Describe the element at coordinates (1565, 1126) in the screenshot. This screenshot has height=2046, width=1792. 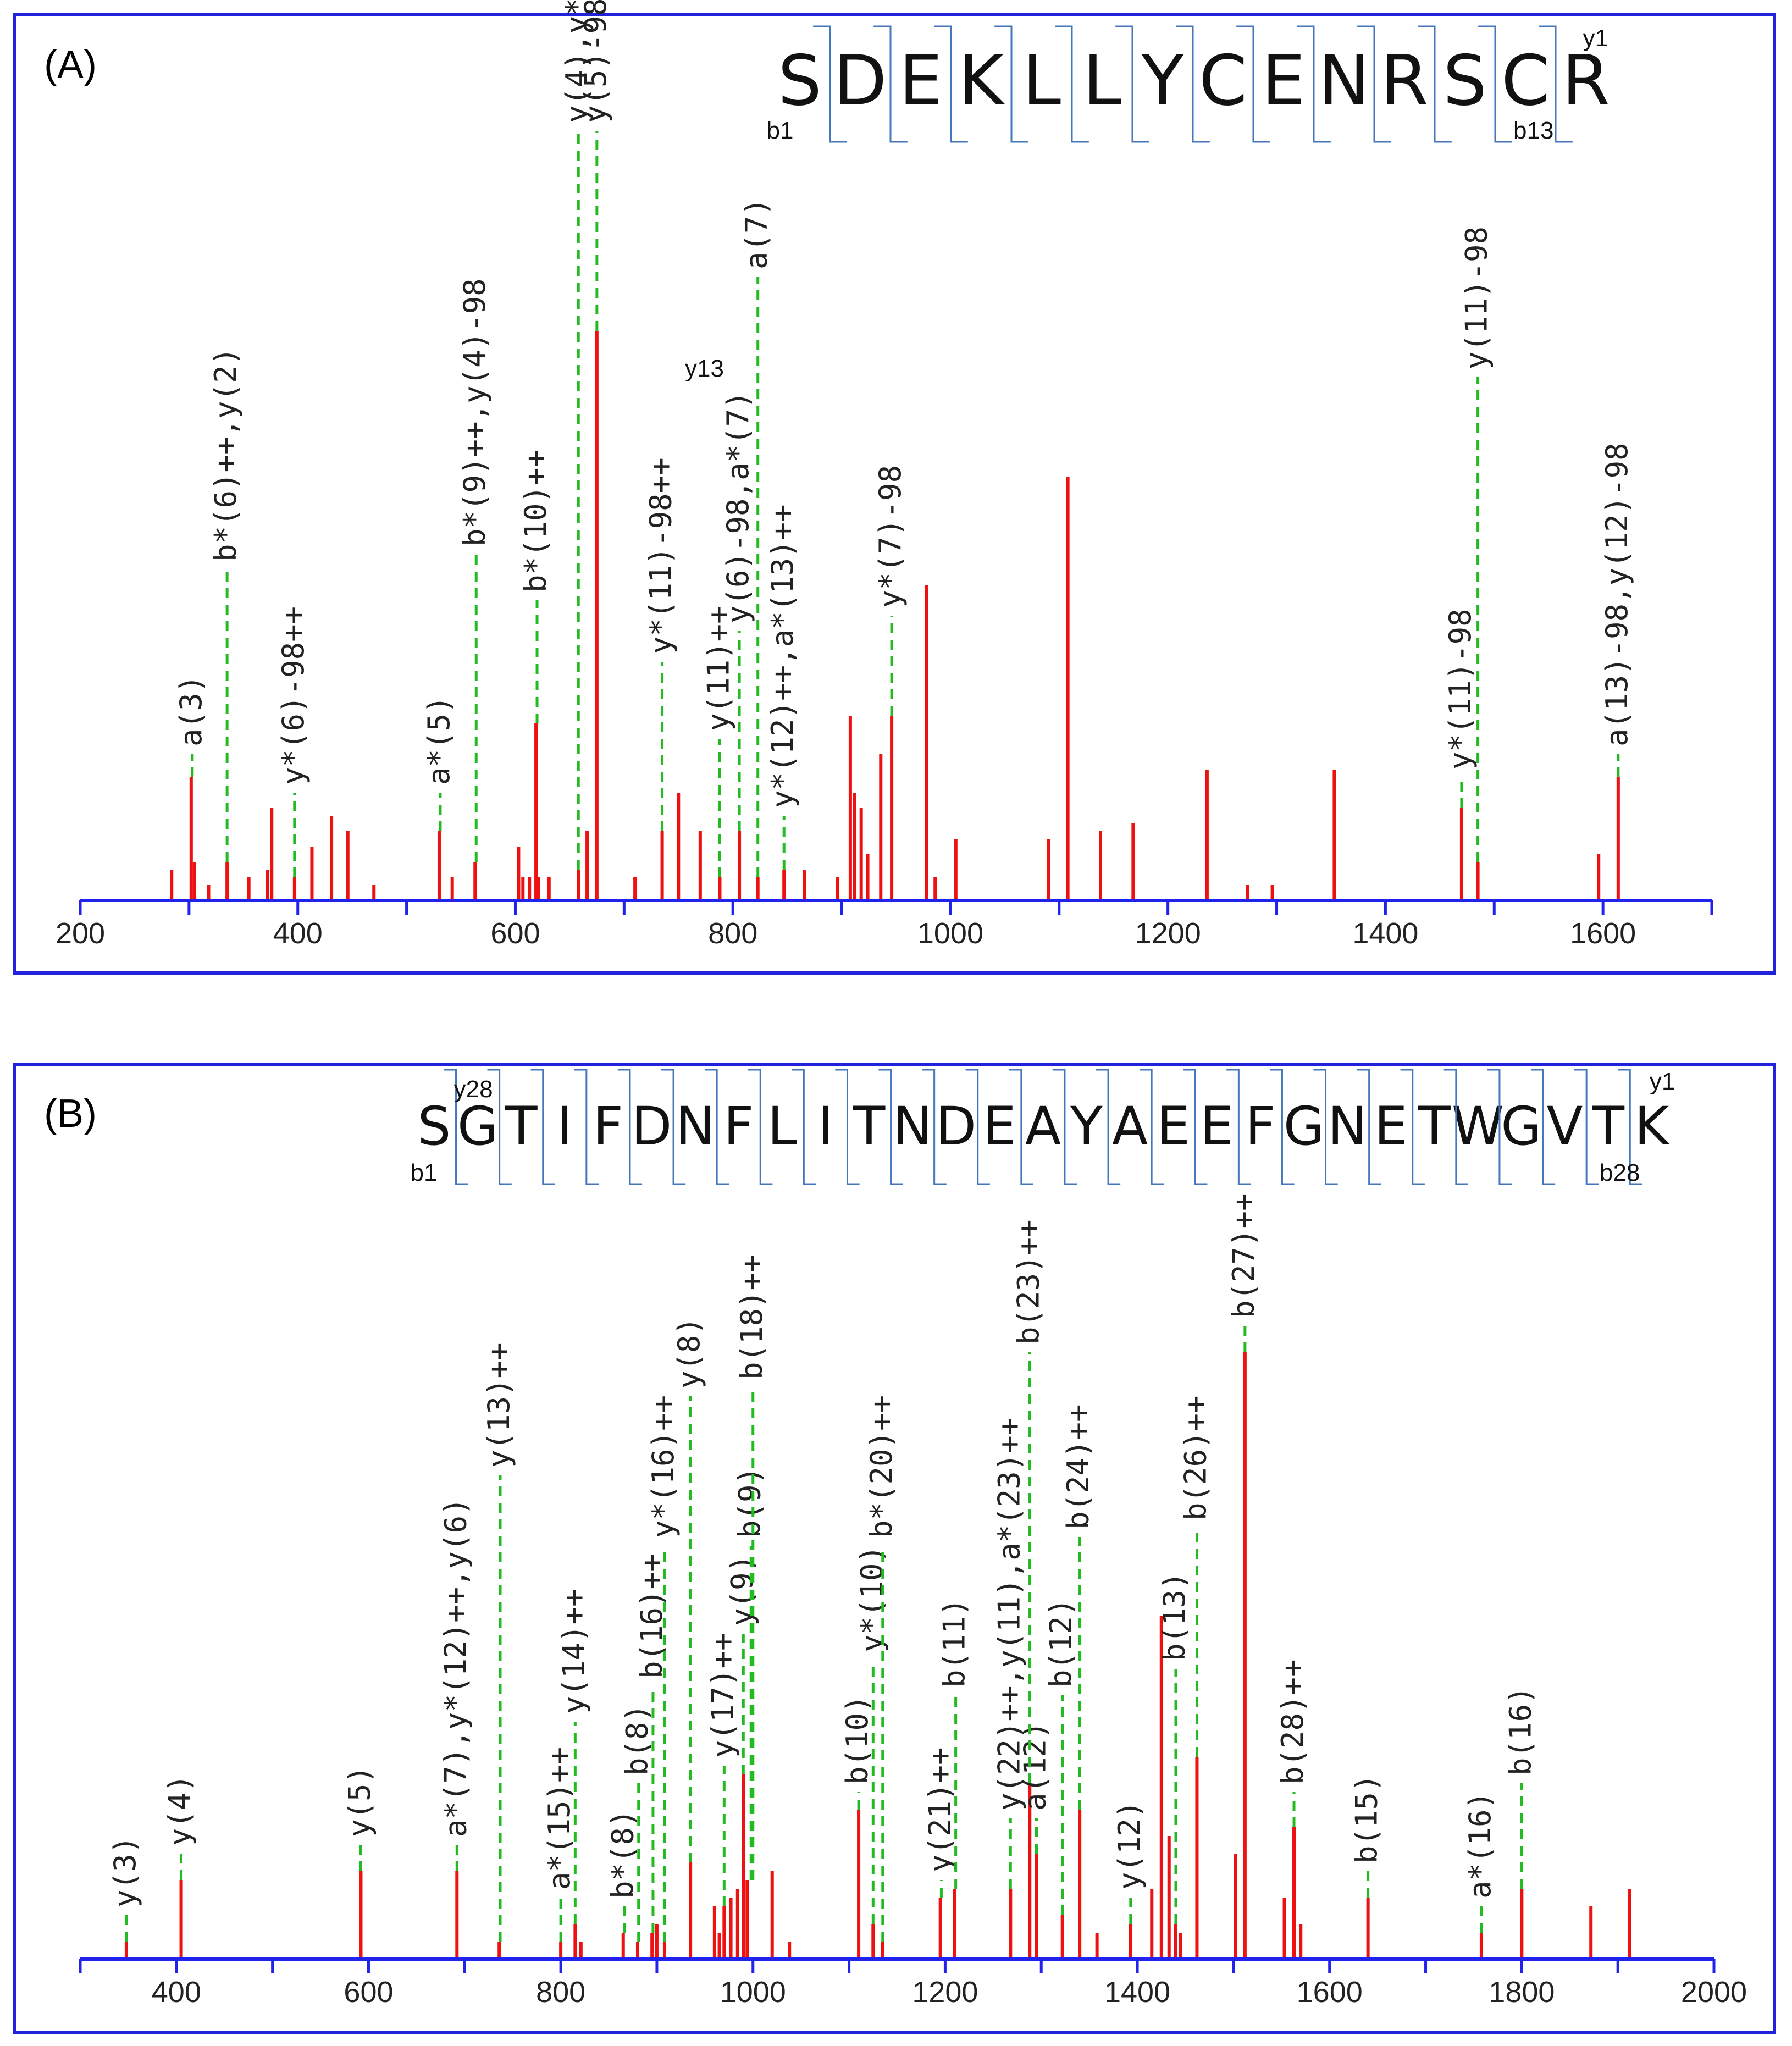
I see `residue: V` at that location.